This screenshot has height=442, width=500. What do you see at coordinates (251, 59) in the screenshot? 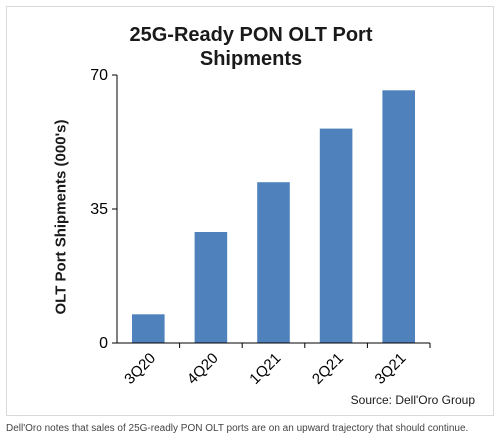
I see `chart-title-line-2: Shipments` at bounding box center [251, 59].